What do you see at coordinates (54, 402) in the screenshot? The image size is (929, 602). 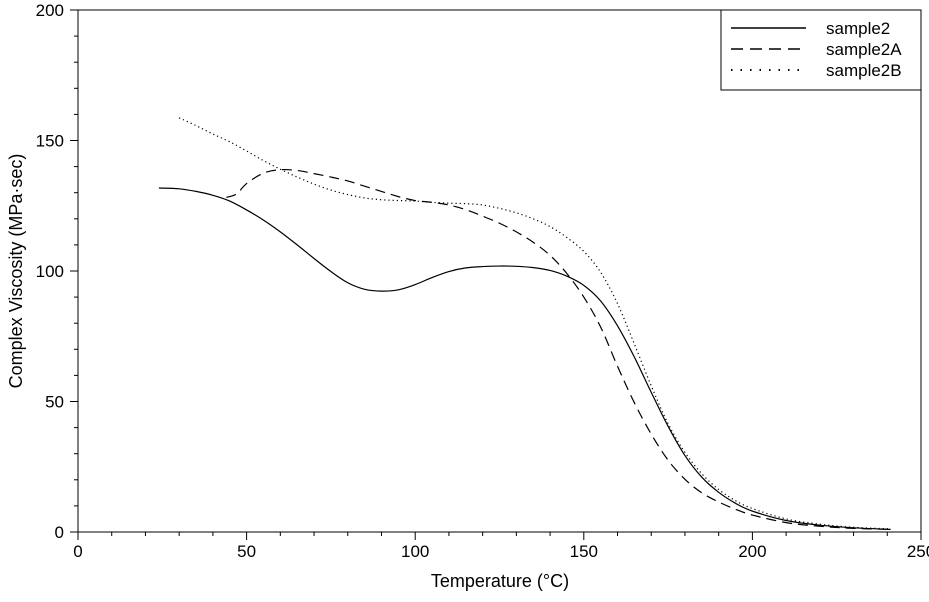 I see `y-tick-label: 50` at bounding box center [54, 402].